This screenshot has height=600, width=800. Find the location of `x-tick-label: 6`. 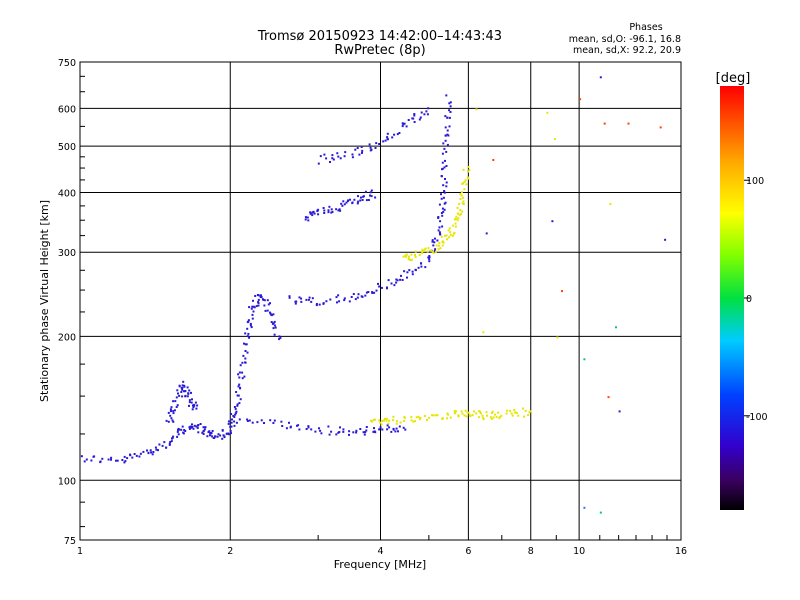

x-tick-label: 6 is located at coordinates (468, 551).